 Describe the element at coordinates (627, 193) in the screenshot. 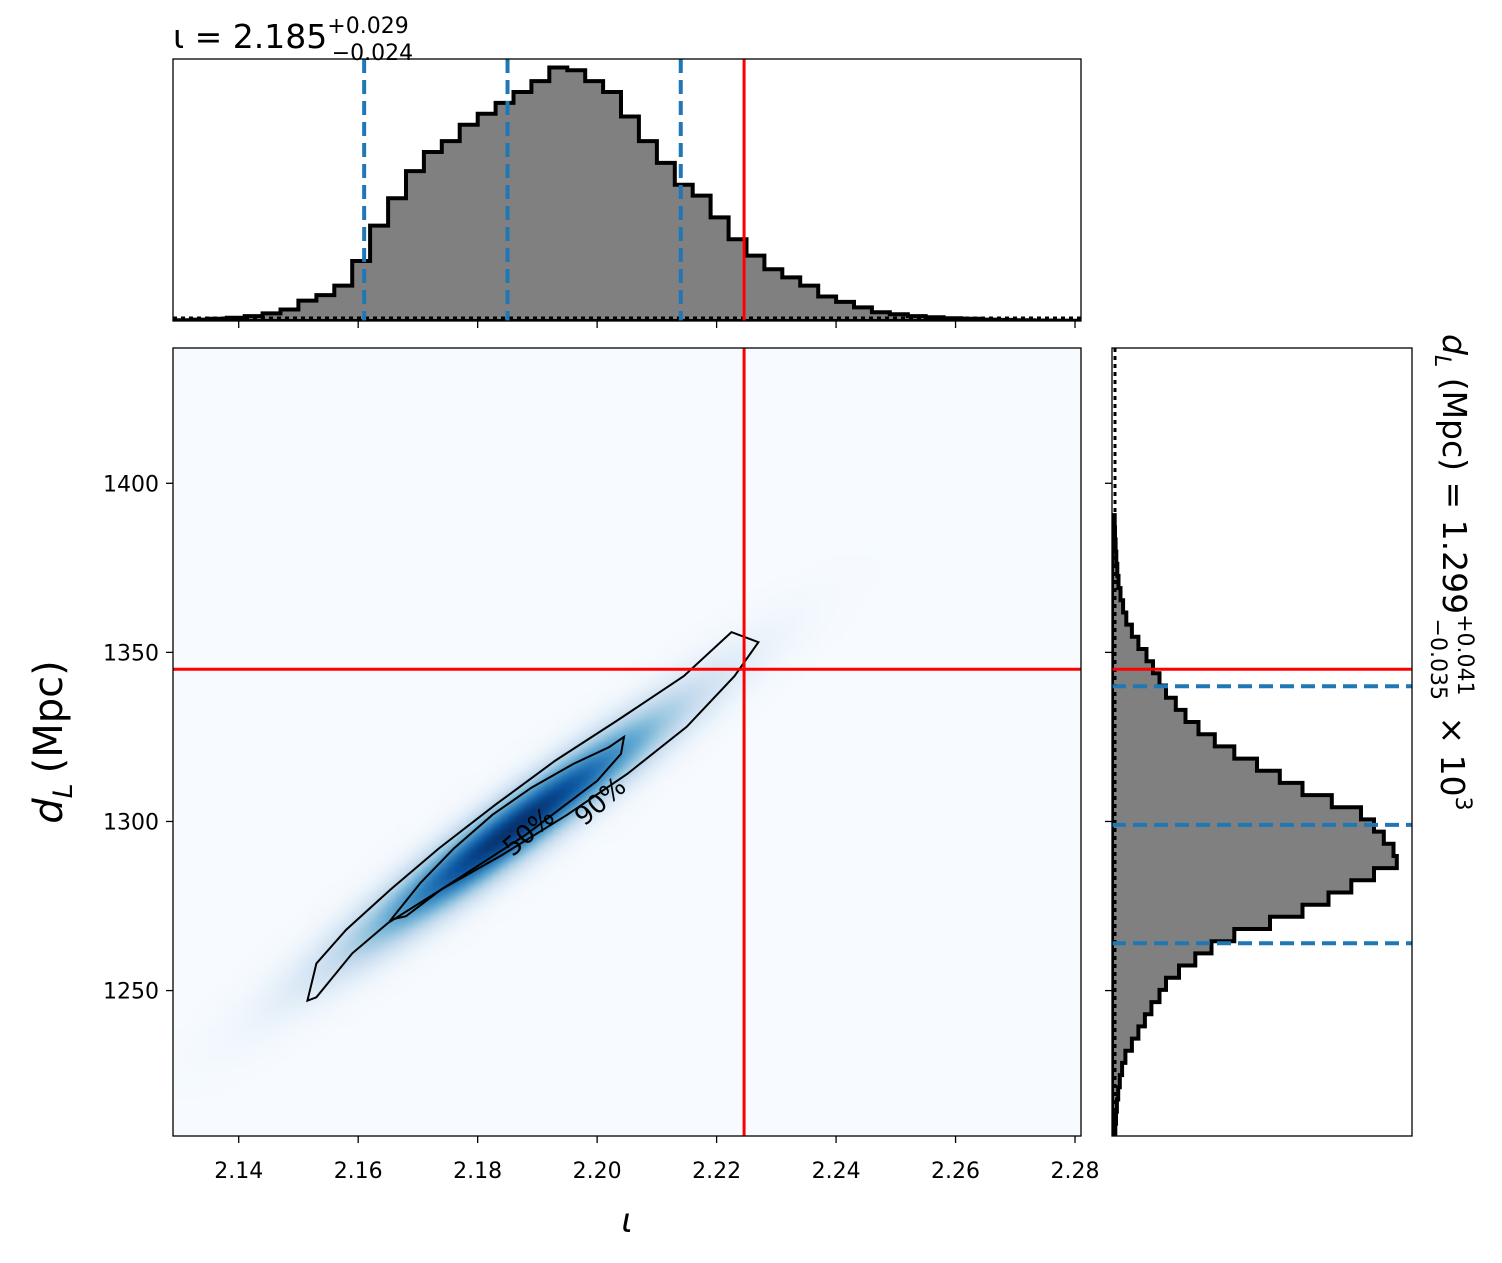

I see `top-histogram` at that location.